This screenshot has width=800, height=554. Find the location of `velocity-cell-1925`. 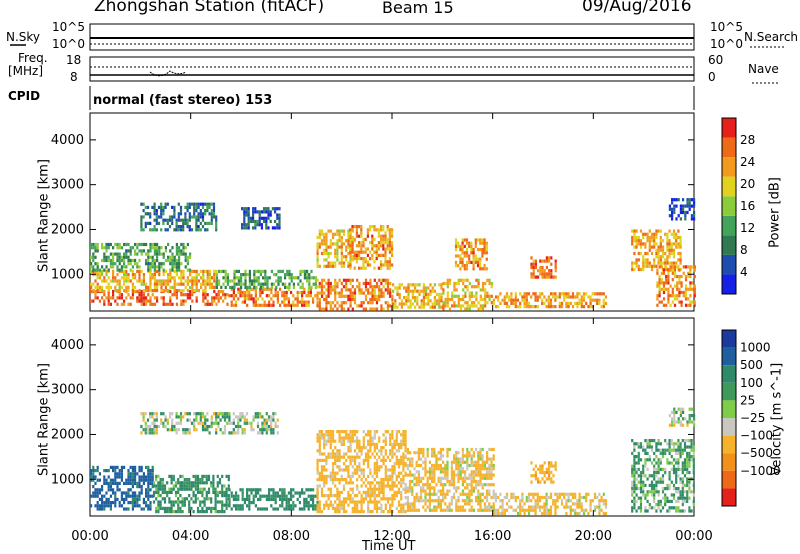

velocity-cell-1925 is located at coordinates (478, 462).